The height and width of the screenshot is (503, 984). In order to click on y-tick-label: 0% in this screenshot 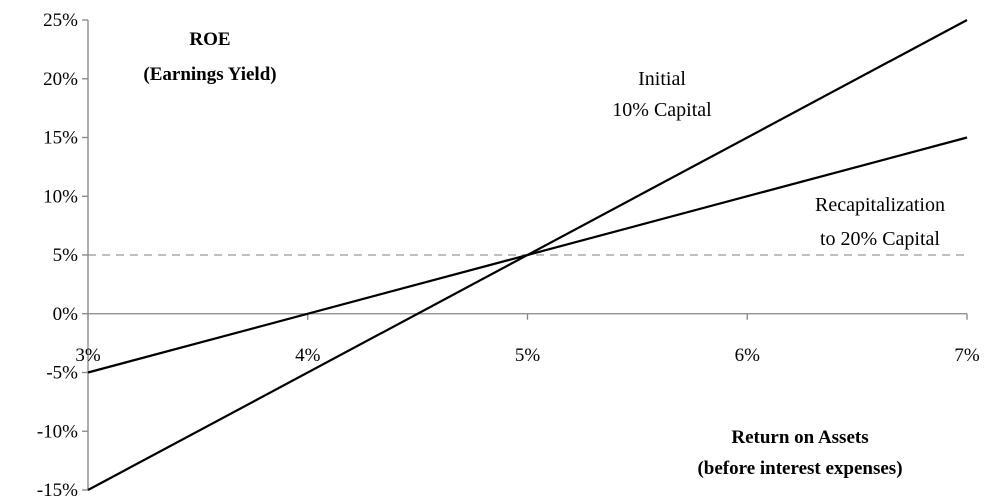, I will do `click(66, 314)`.